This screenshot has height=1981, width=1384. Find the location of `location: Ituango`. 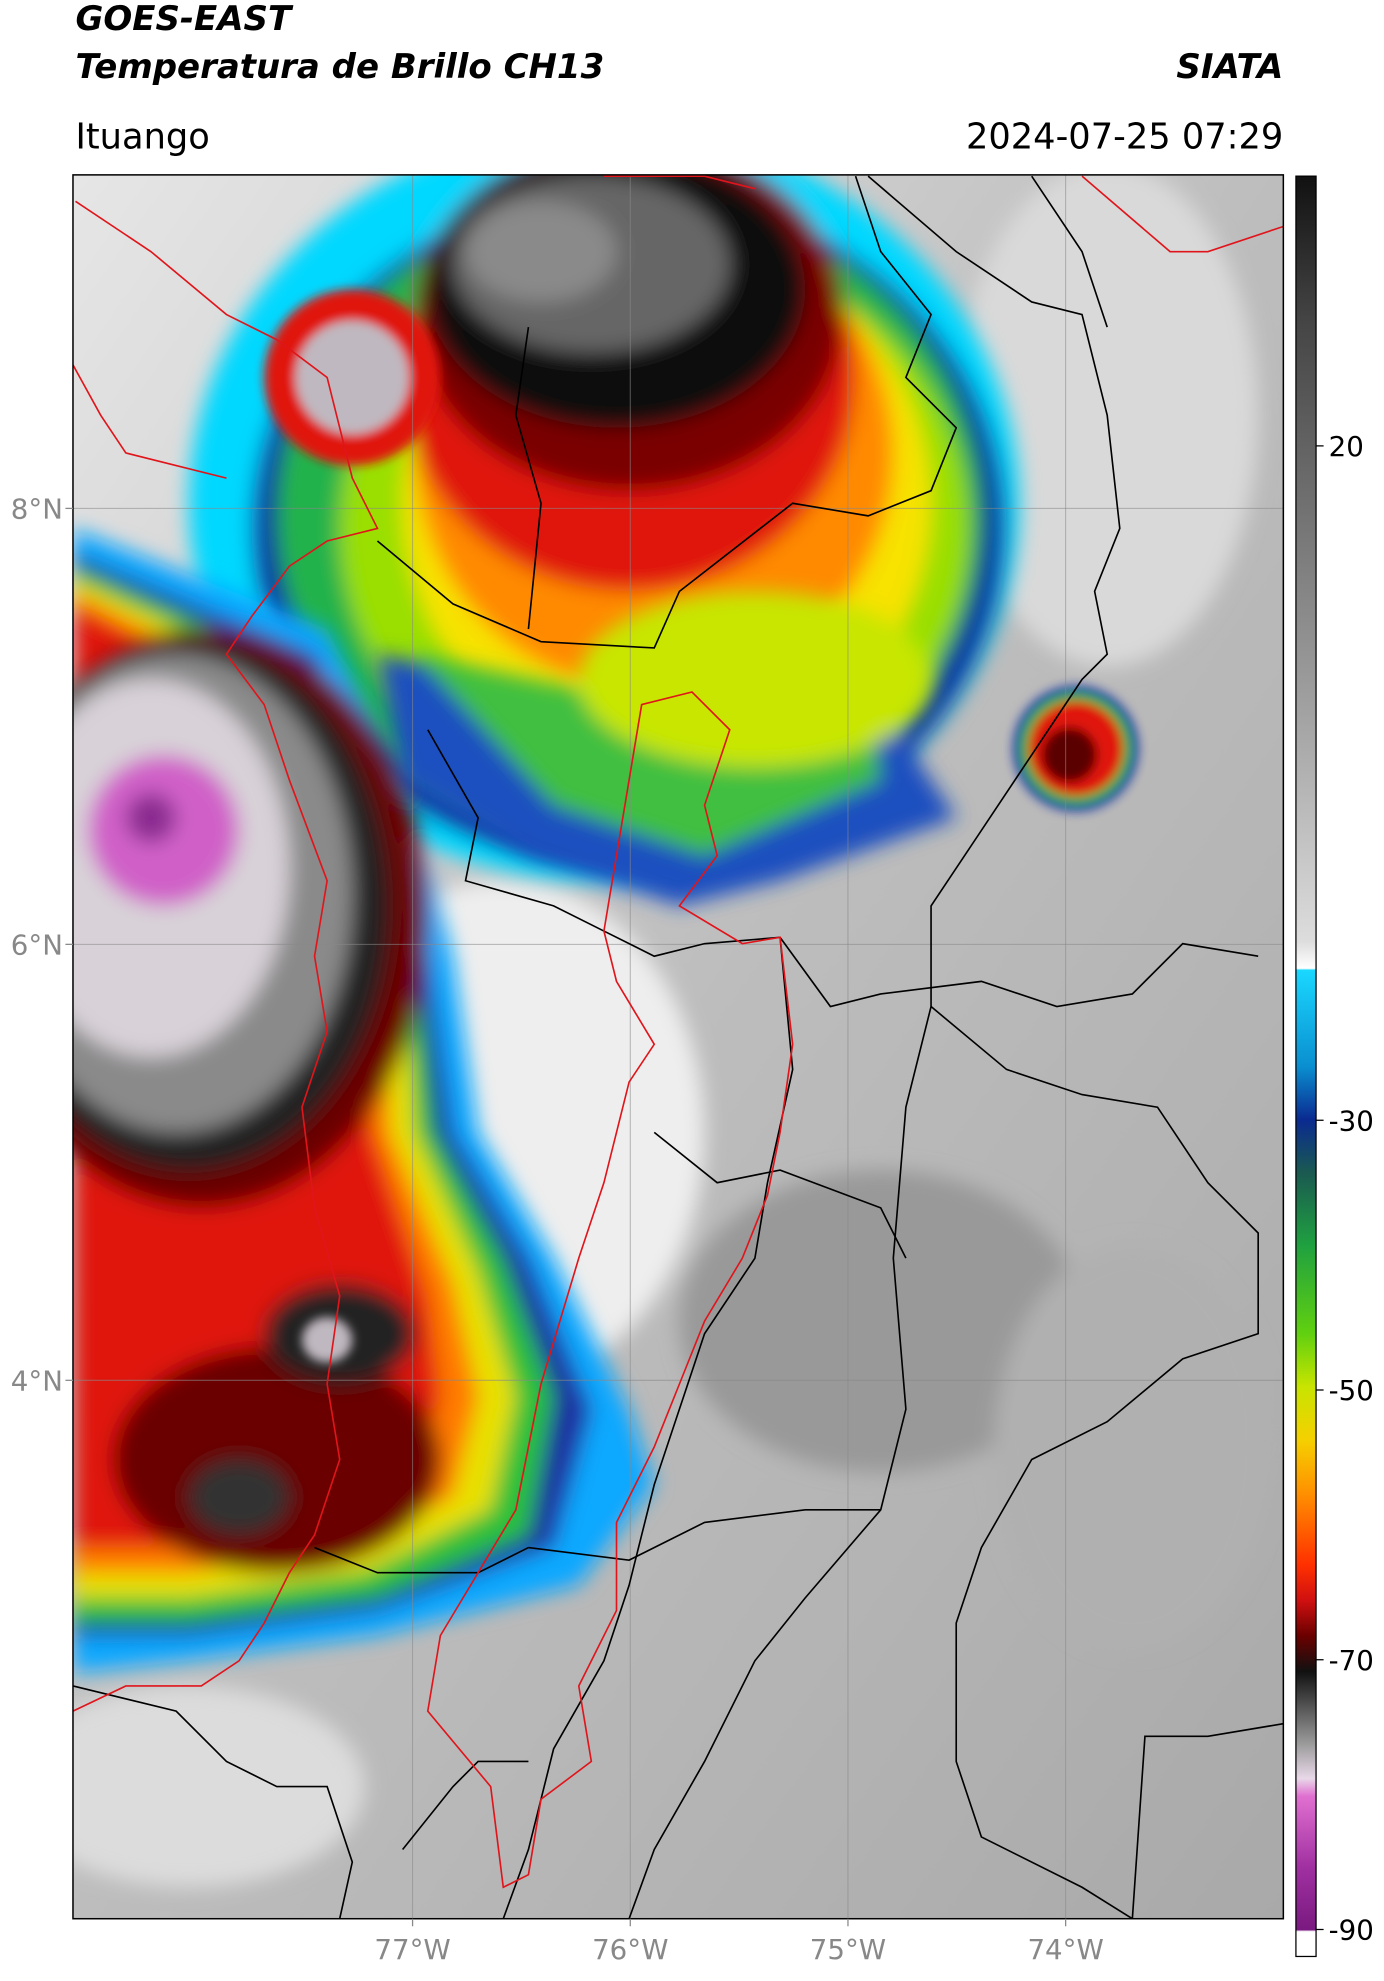

location: Ituango is located at coordinates (142, 136).